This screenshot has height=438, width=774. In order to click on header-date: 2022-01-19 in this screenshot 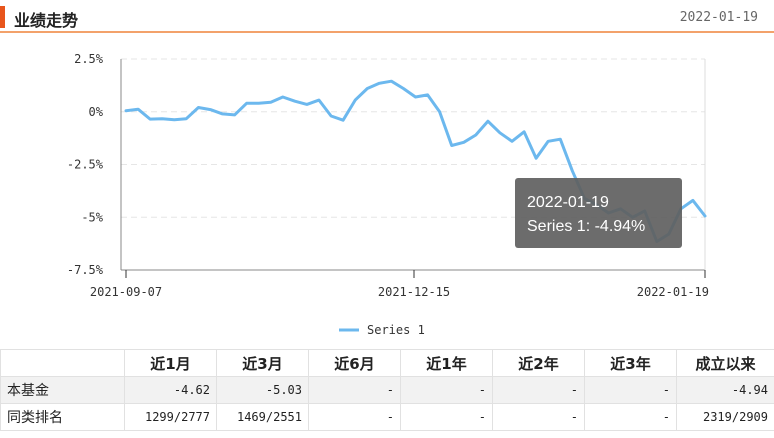, I will do `click(718, 17)`.